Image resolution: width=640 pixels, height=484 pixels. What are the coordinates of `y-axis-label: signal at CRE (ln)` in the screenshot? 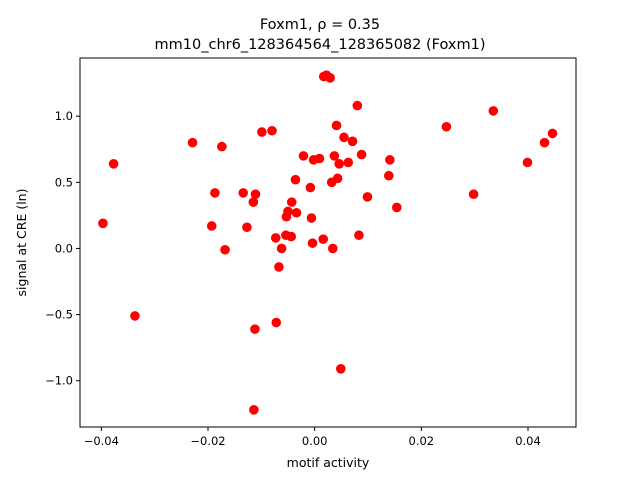 It's located at (21, 243).